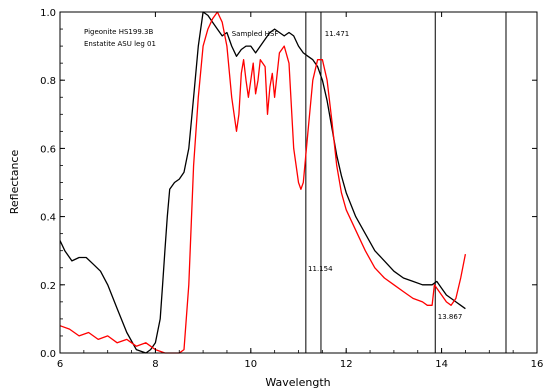  What do you see at coordinates (120, 44) in the screenshot?
I see `legend-entry-enstatite: Enstatite ASU leg 01` at bounding box center [120, 44].